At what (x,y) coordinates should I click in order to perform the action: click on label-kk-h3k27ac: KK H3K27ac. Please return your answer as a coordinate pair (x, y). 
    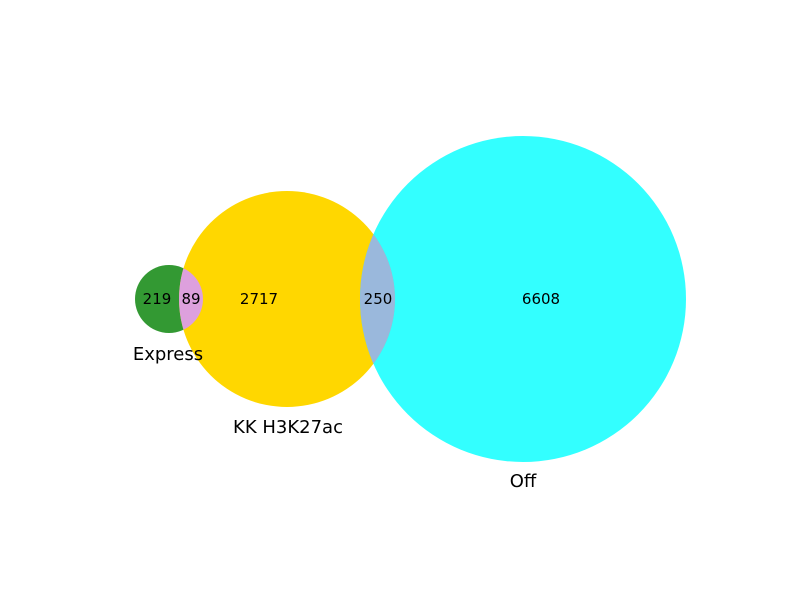
    Looking at the image, I should click on (288, 427).